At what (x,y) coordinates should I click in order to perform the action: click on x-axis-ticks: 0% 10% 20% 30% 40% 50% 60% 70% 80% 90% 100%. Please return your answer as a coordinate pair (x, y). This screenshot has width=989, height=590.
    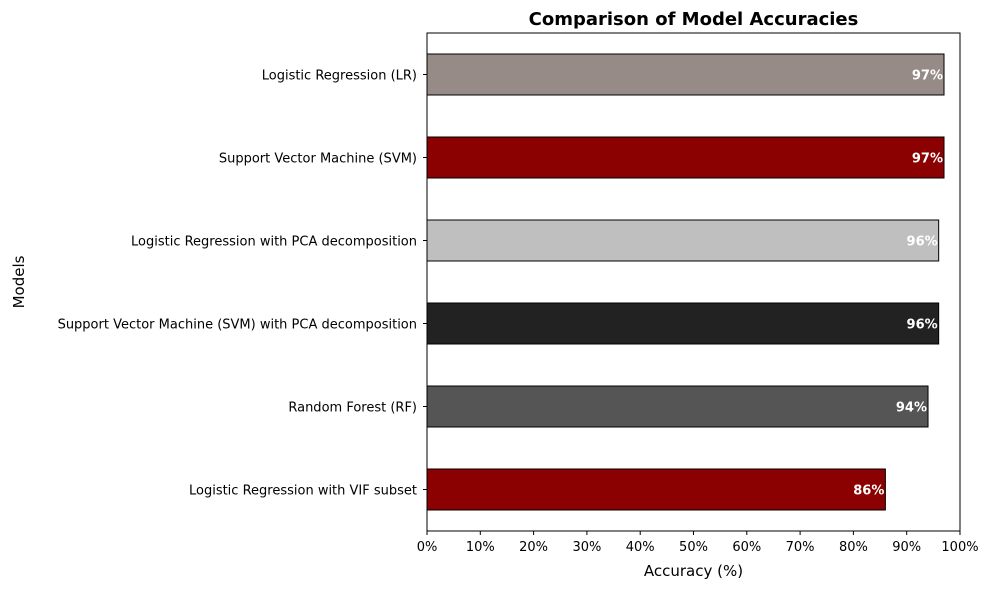
    Looking at the image, I should click on (698, 543).